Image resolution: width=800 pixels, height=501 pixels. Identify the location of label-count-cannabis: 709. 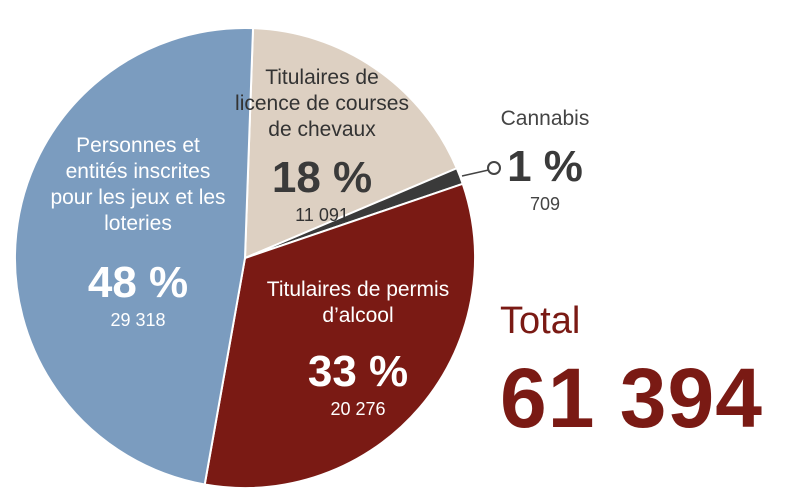
(545, 204).